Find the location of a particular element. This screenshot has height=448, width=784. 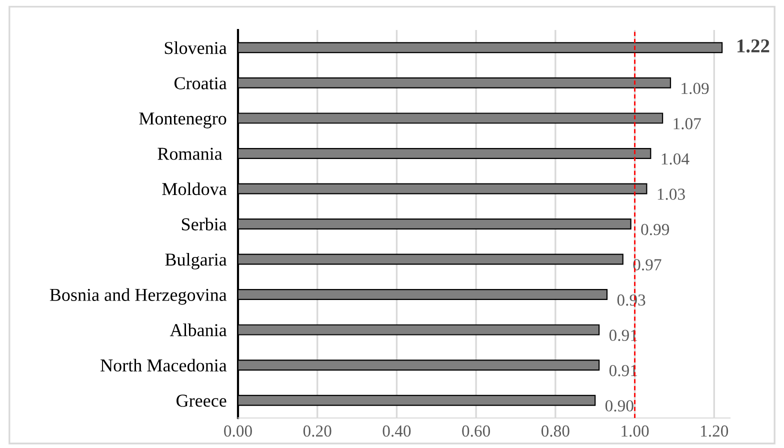

data-label: 1.03 is located at coordinates (671, 194).